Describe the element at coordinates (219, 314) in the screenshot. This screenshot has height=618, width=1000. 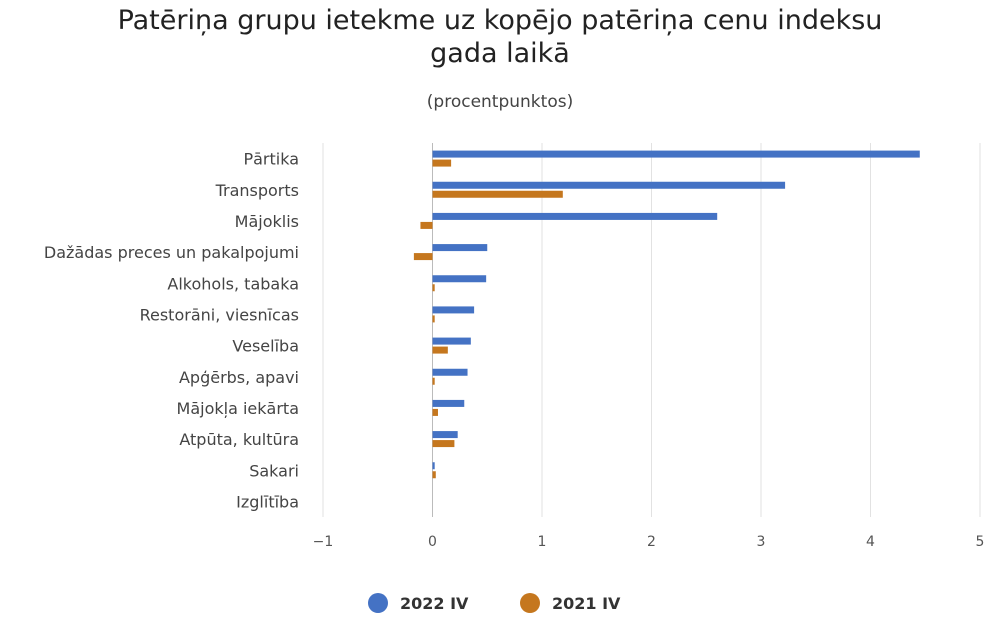
I see `category-label: Restorāni, viesnīcas` at that location.